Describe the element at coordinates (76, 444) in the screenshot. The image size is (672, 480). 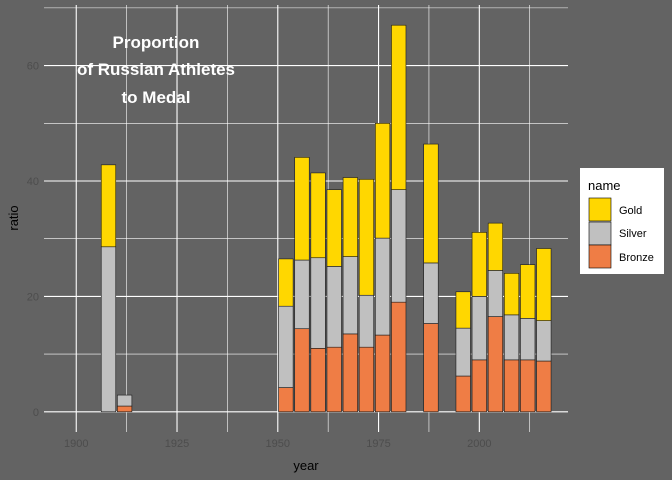
I see `x-tick-label-0: 1900` at that location.